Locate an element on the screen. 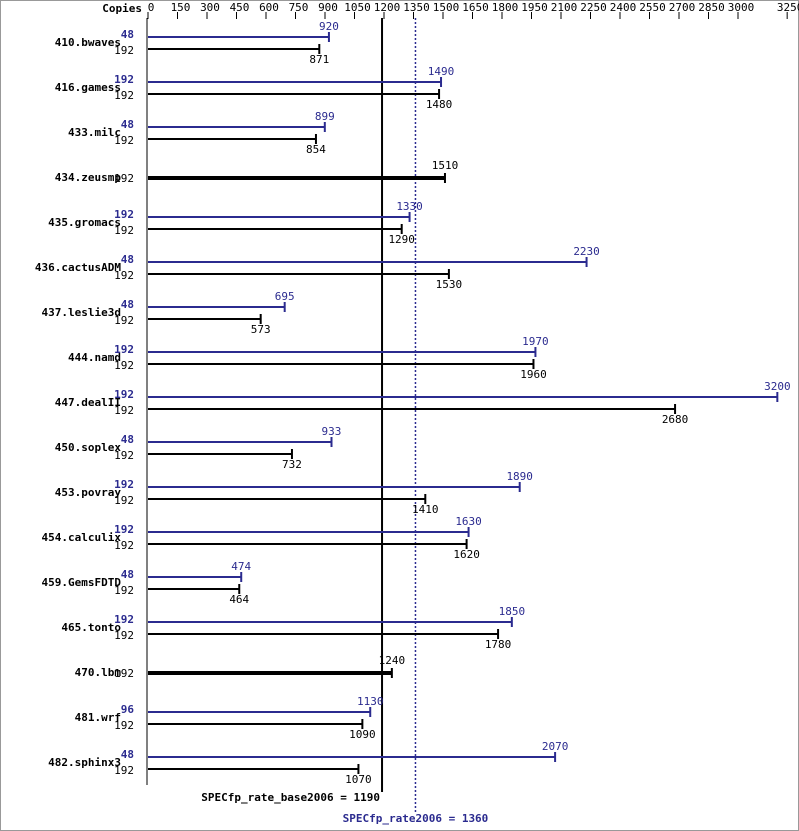 This screenshot has height=831, width=799. reference-label: SPECfp_rate2006 = 1360 is located at coordinates (416, 818).